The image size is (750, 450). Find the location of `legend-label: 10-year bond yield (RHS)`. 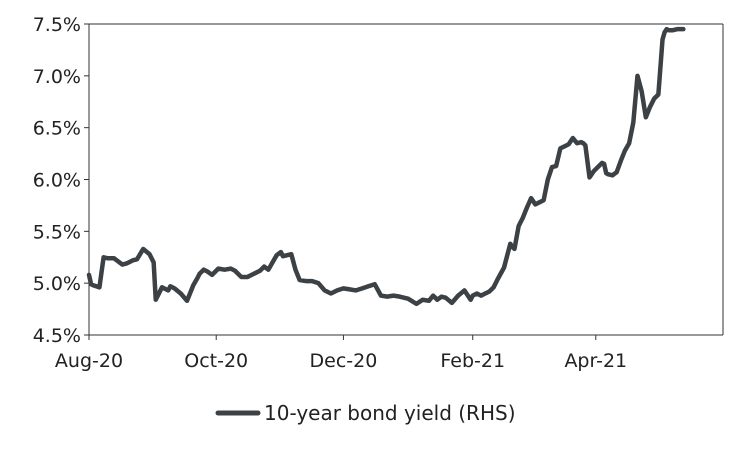

legend-label: 10-year bond yield (RHS) is located at coordinates (390, 413).